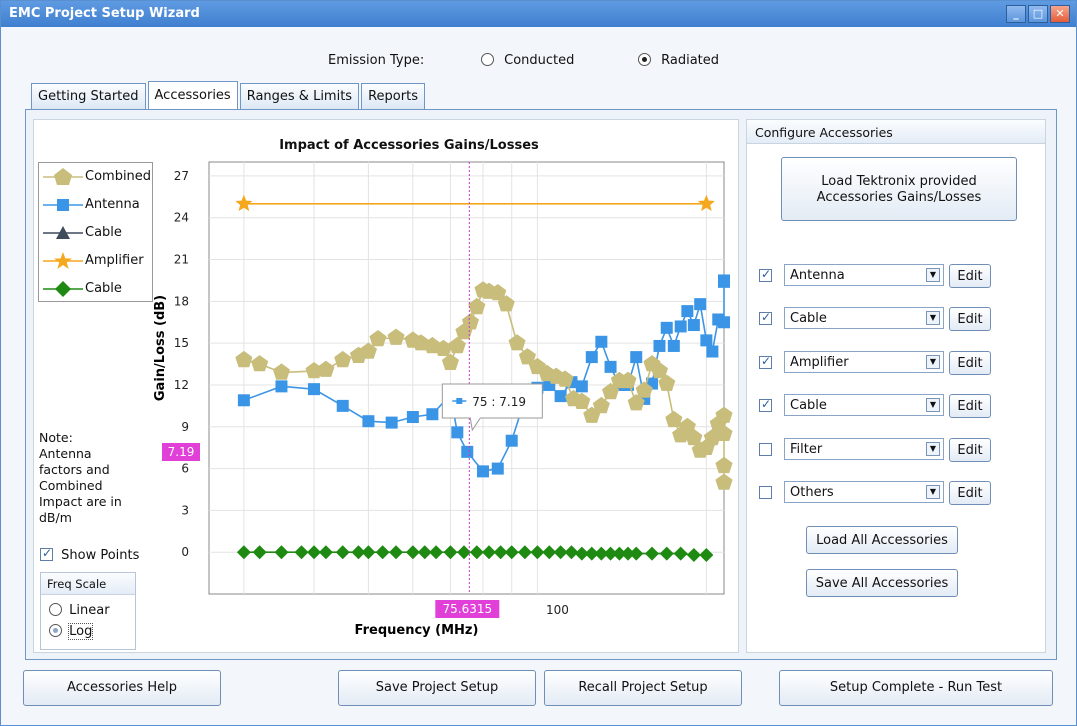 Image resolution: width=1077 pixels, height=726 pixels. Describe the element at coordinates (864, 492) in the screenshot. I see `accessory-select: Others ▼` at that location.